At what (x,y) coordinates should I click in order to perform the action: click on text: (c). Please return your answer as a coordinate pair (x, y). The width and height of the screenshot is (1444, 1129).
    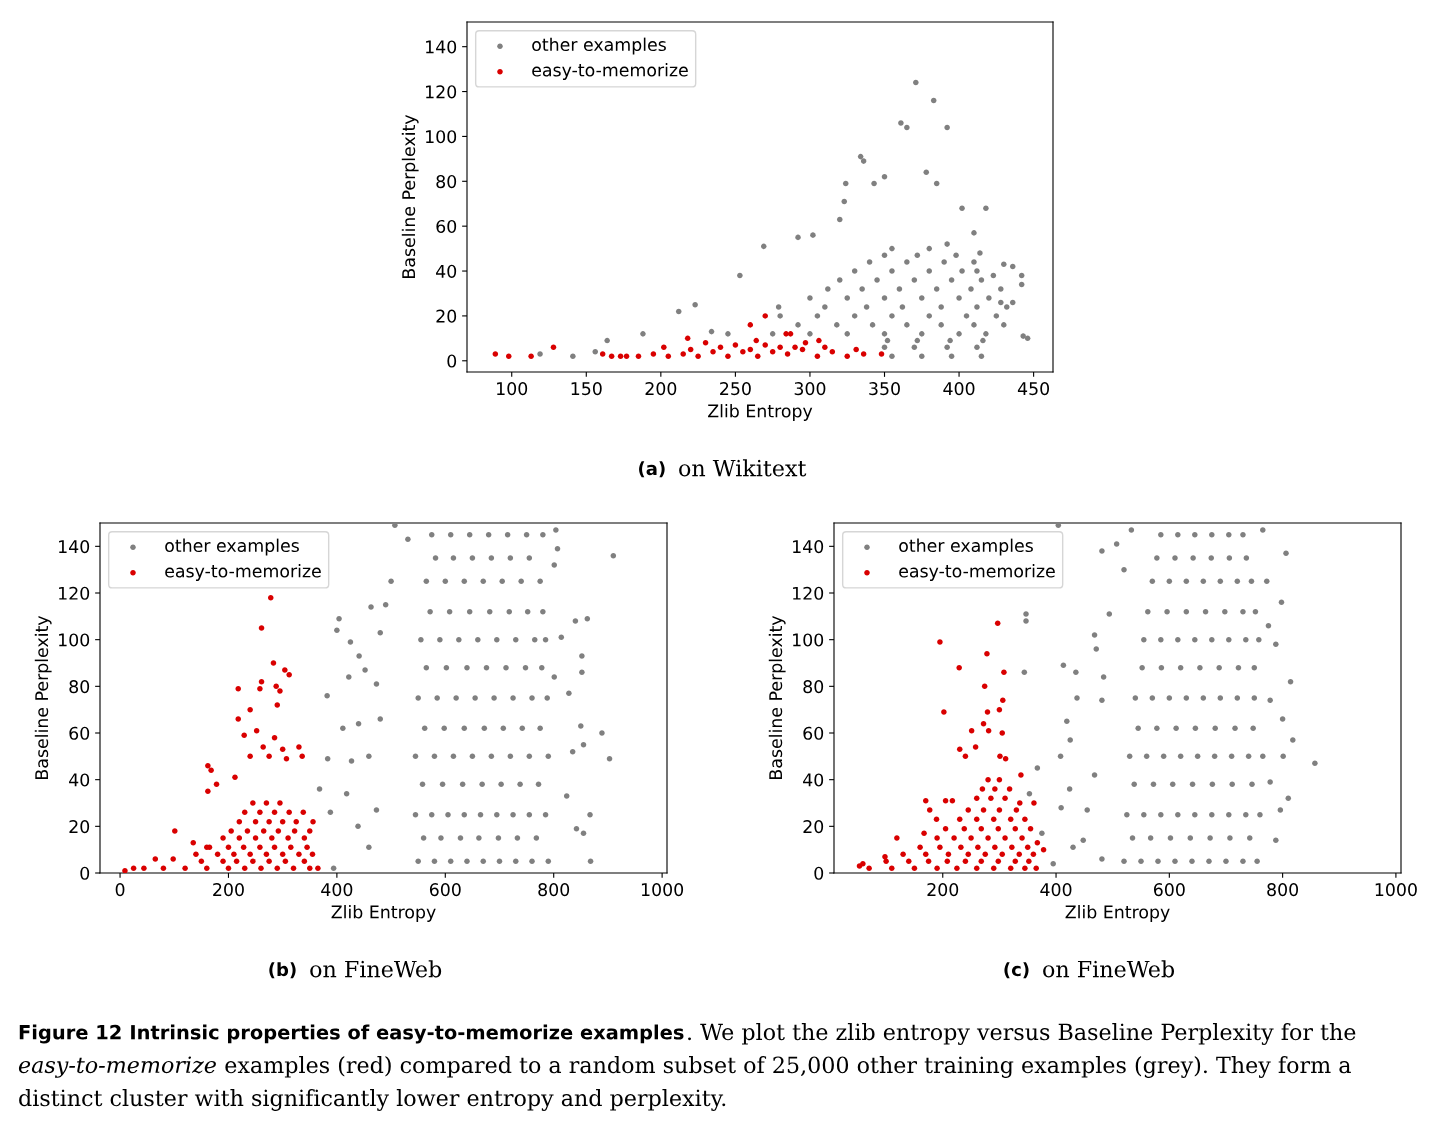
    Looking at the image, I should click on (1016, 970).